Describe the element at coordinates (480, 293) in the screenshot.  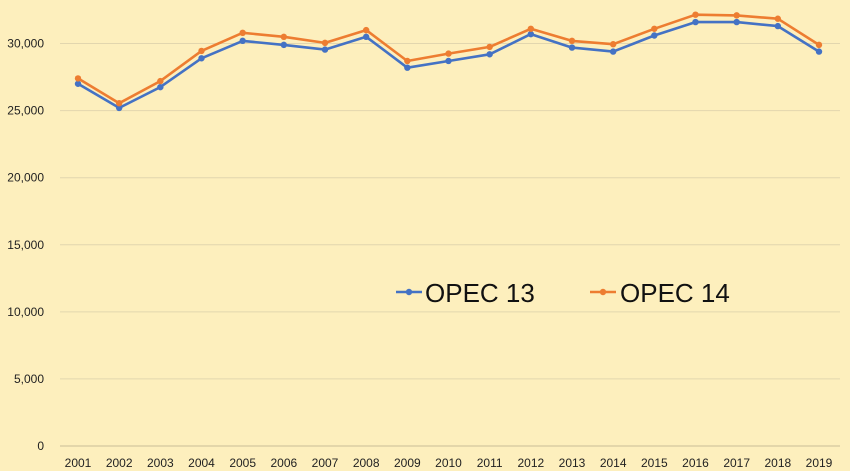
I see `legend-label: OPEC 13` at that location.